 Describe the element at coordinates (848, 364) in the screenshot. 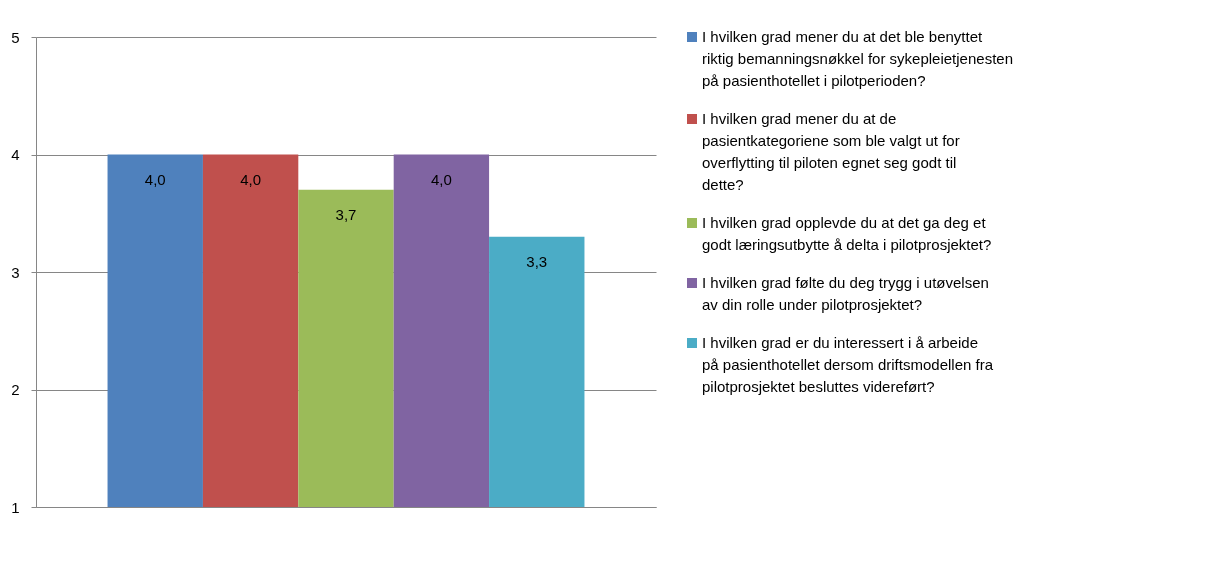

I see `legend-label: I hvilken grad er du interessert i å arbeide på pasienthotellet dersom driftsmodellen fra pilotprosjektet besluttes videreført?` at that location.